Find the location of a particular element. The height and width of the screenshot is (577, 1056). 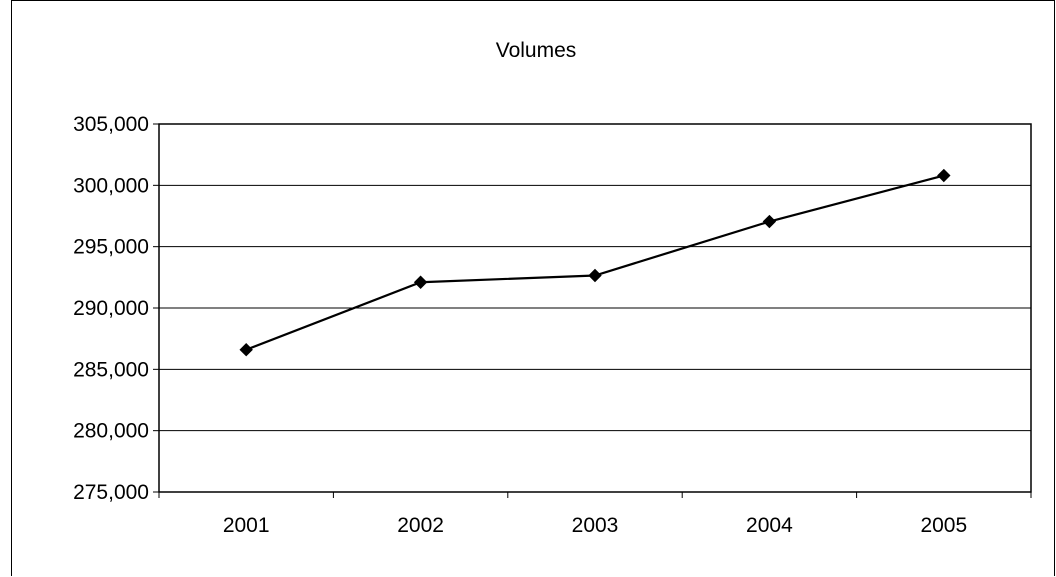

x-tick-label: 2004 is located at coordinates (769, 525).